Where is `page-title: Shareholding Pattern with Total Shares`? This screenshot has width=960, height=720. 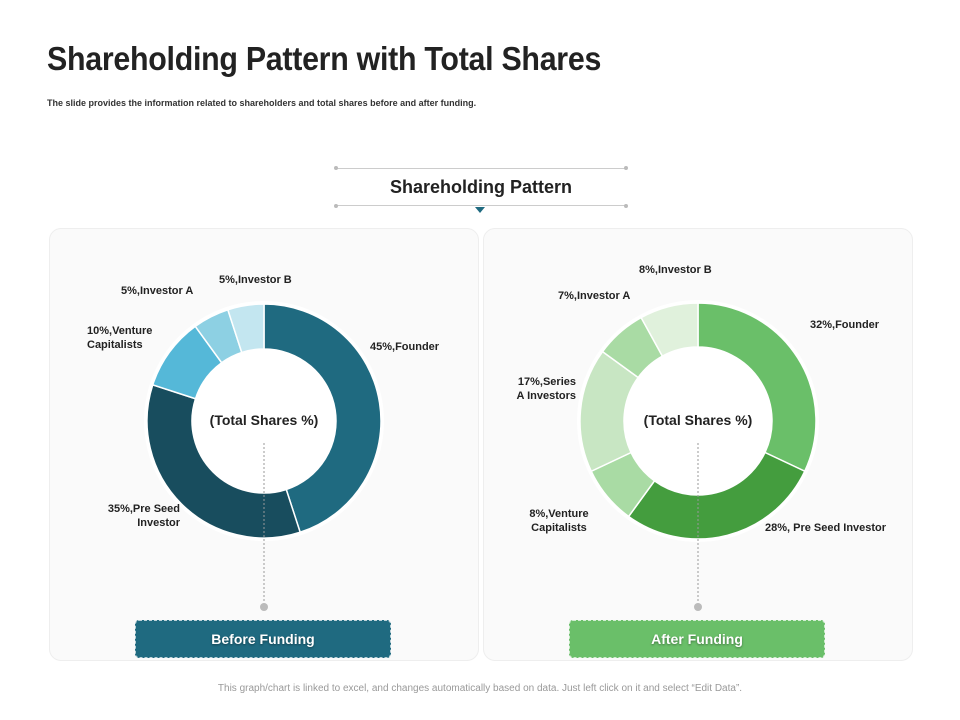
page-title: Shareholding Pattern with Total Shares is located at coordinates (324, 58).